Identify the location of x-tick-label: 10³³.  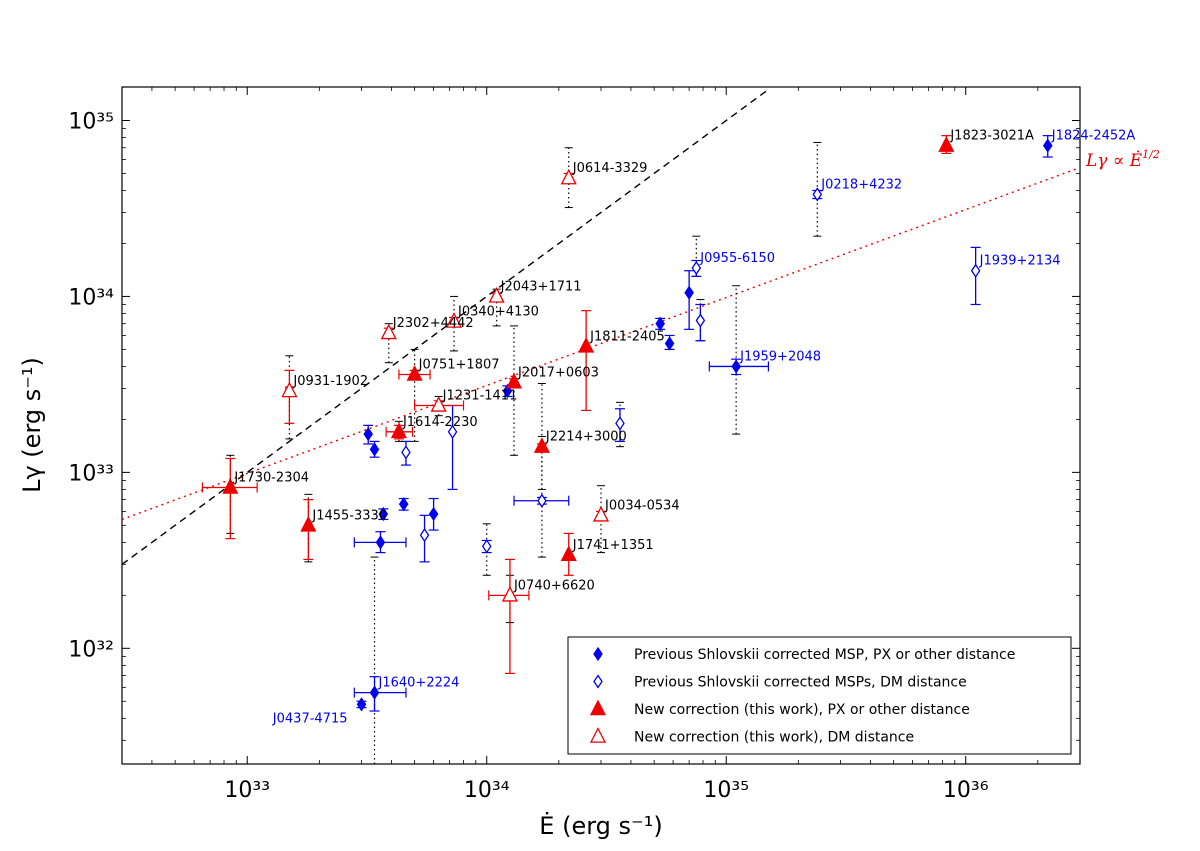
(247, 790).